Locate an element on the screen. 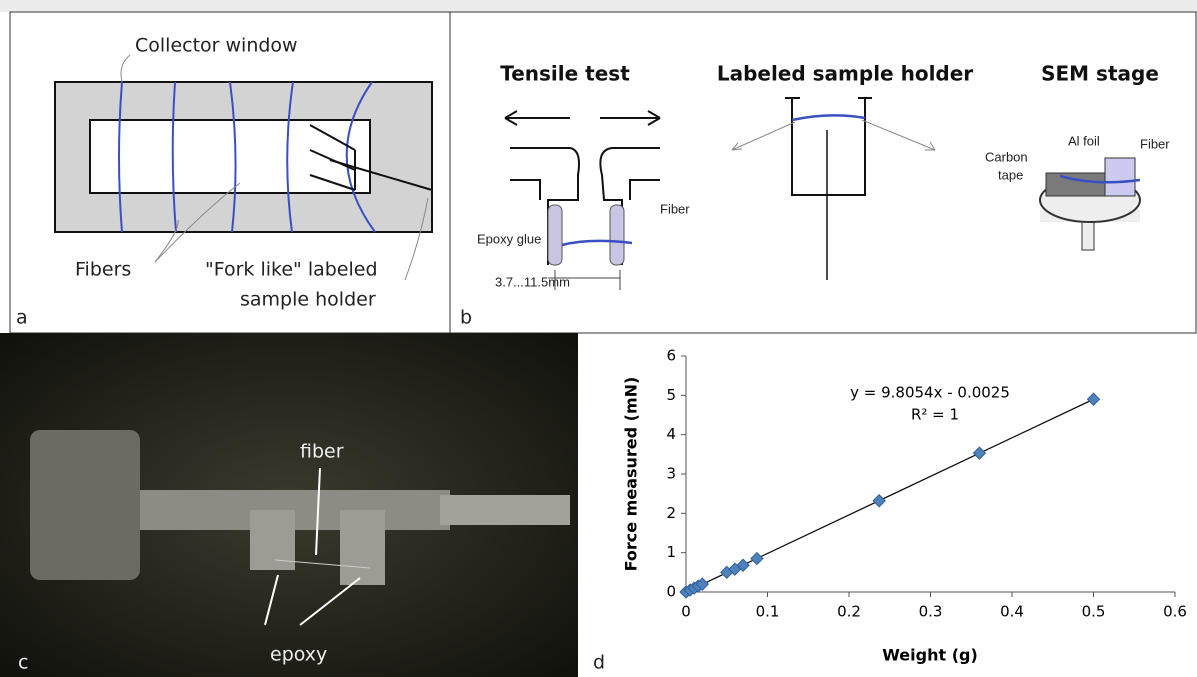 Image resolution: width=1197 pixels, height=677 pixels. y-tick-label: 1 is located at coordinates (671, 552).